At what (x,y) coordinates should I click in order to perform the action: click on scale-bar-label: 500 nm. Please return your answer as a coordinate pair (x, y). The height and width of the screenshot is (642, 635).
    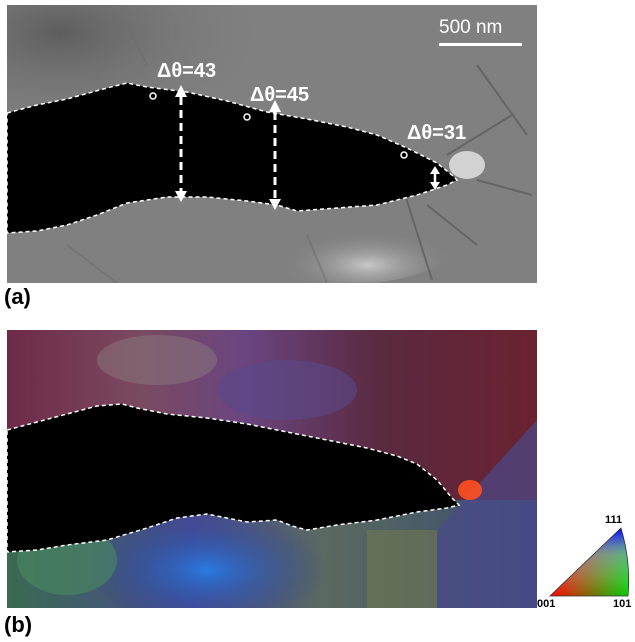
    Looking at the image, I should click on (471, 27).